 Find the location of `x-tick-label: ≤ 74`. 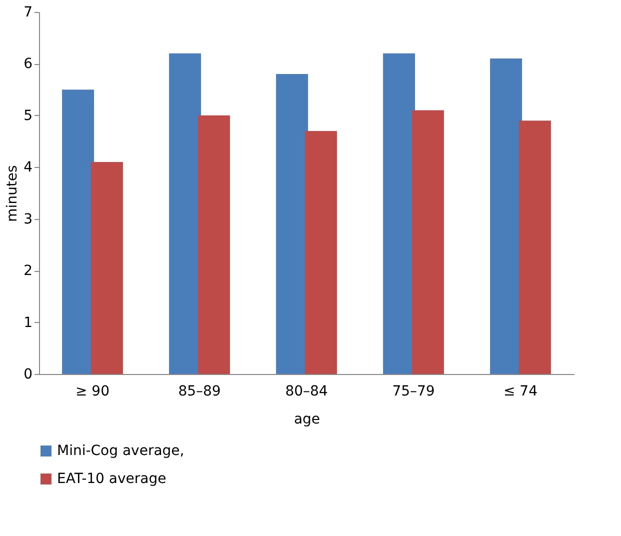

x-tick-label: ≤ 74 is located at coordinates (521, 392).